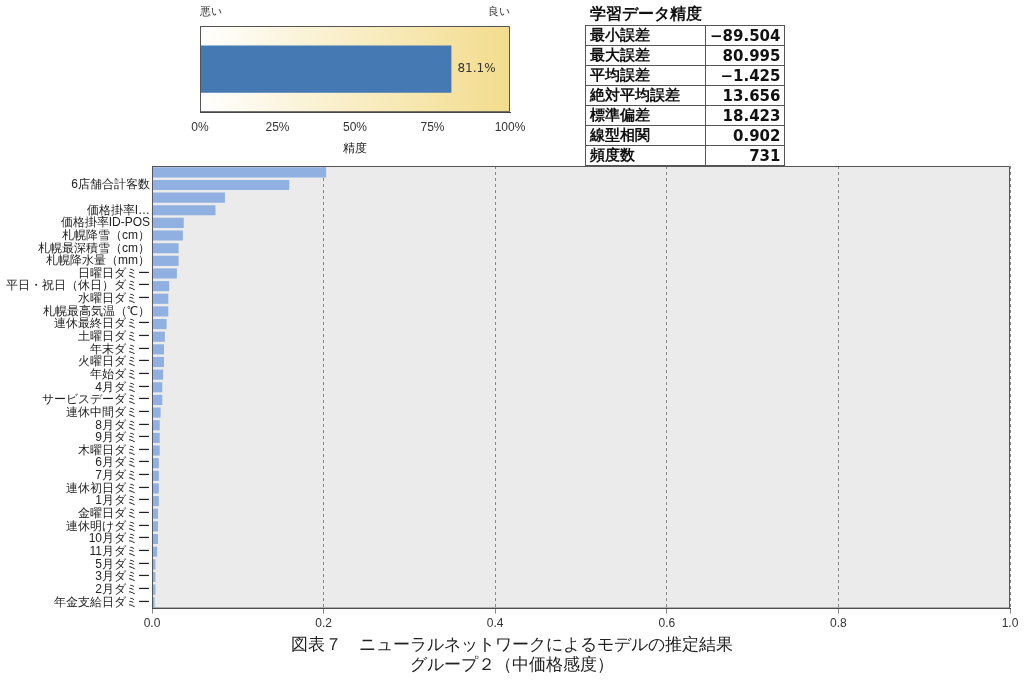  I want to click on x-tick-label: 50%, so click(355, 126).